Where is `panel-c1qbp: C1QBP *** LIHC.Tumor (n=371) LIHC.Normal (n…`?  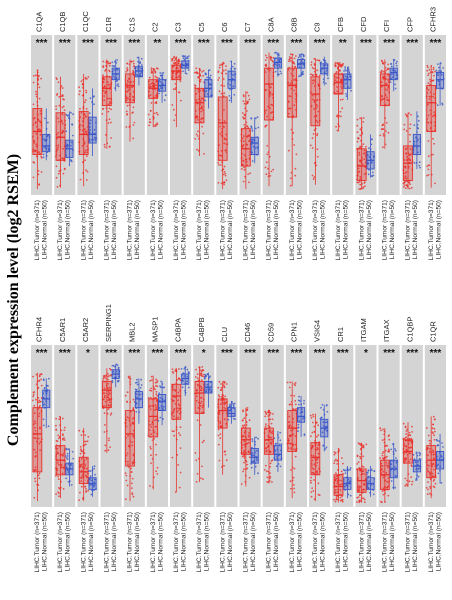 panel-c1qbp: C1QBP *** LIHC.Tumor (n=371) LIHC.Normal (n… is located at coordinates (412, 444).